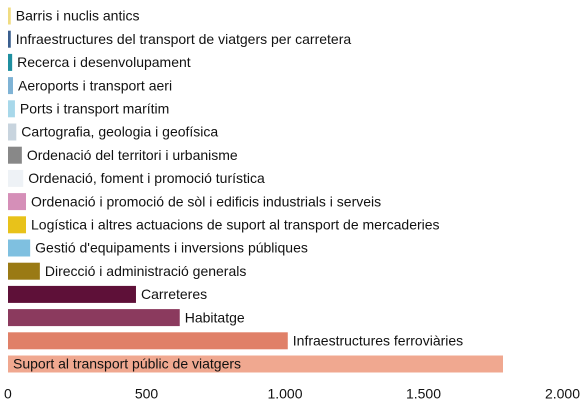  Describe the element at coordinates (119, 132) in the screenshot. I see `bar-label: Cartografia, geologia i geofísica` at that location.